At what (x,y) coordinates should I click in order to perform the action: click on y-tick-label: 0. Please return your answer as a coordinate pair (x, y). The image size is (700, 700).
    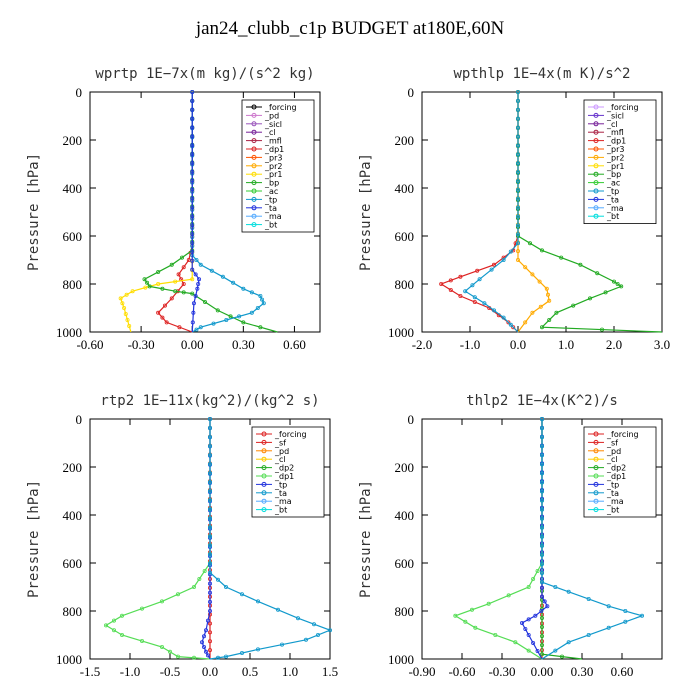
    Looking at the image, I should click on (411, 419).